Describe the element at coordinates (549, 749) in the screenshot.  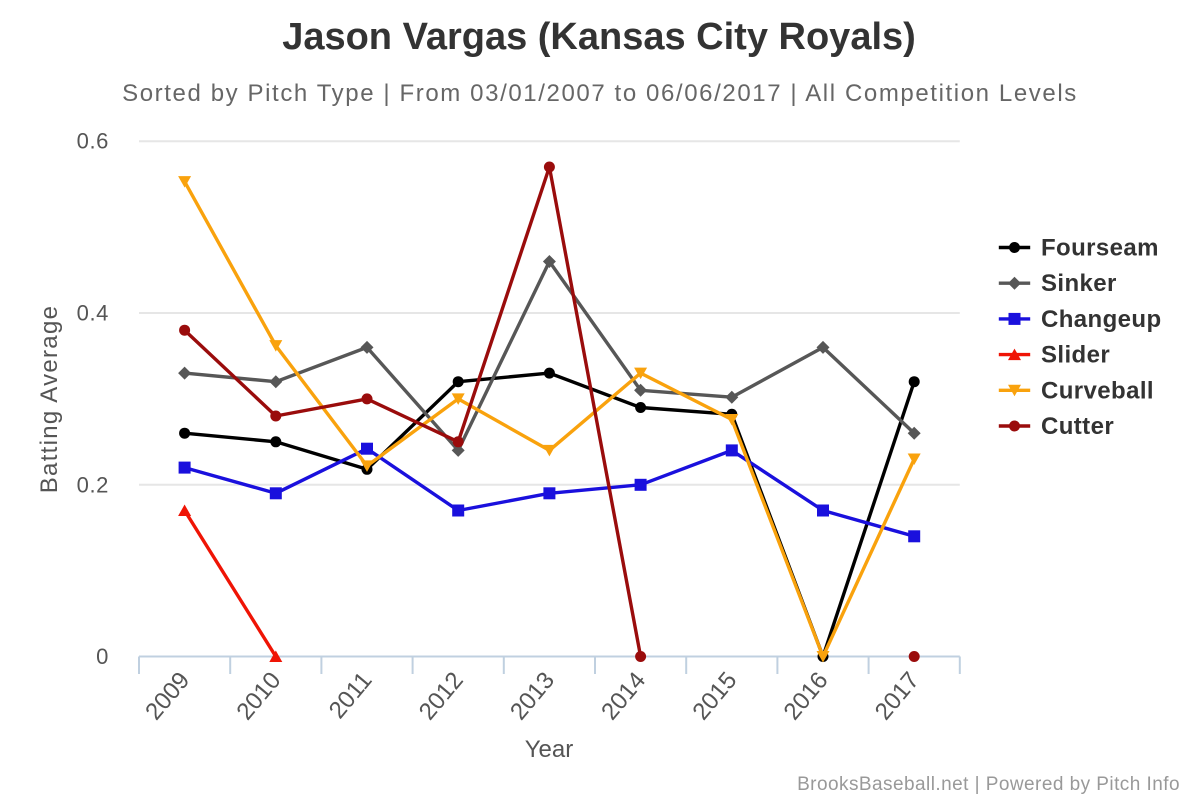
I see `svg-text: Year` at that location.